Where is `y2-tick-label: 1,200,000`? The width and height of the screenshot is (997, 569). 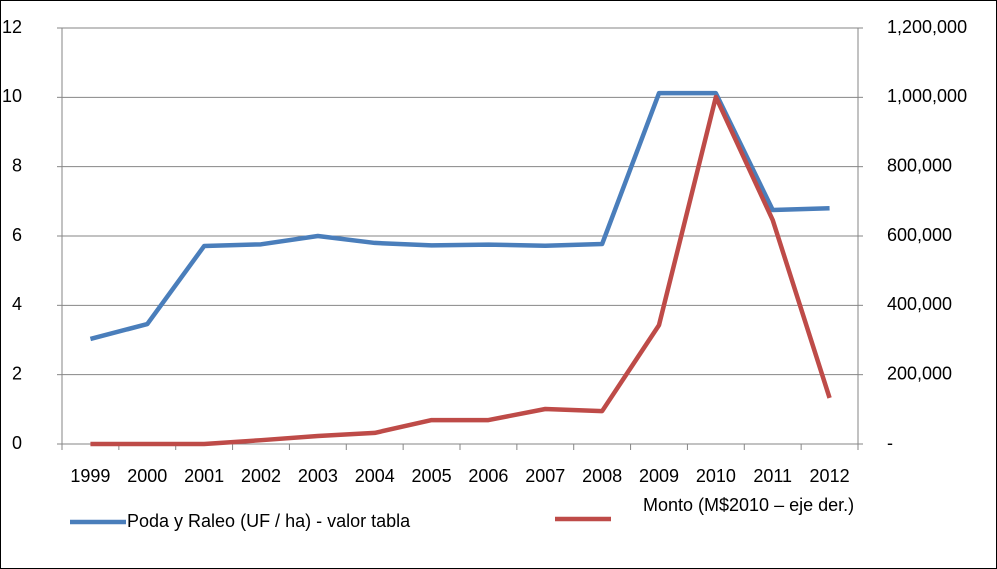 y2-tick-label: 1,200,000 is located at coordinates (927, 27).